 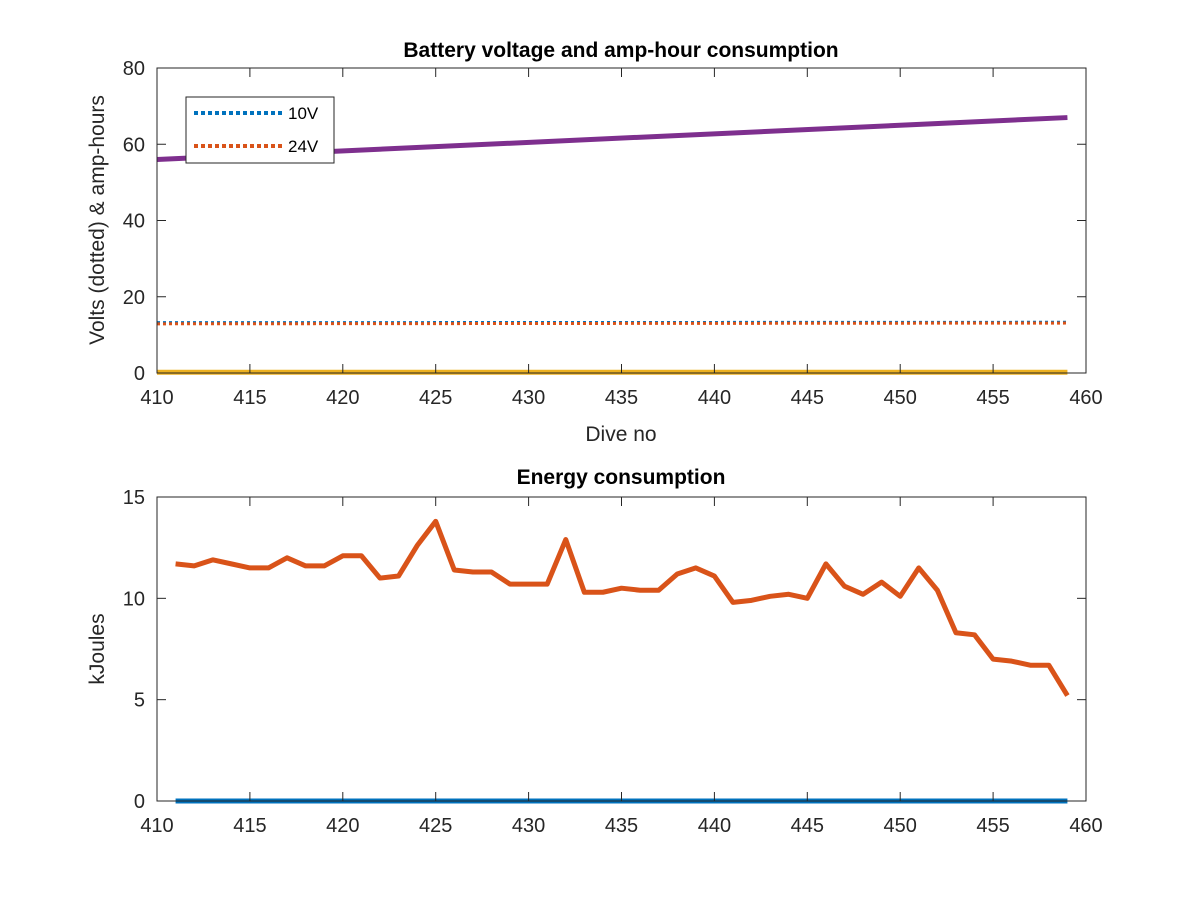 I want to click on y-tick-label: 80, so click(x=134, y=69).